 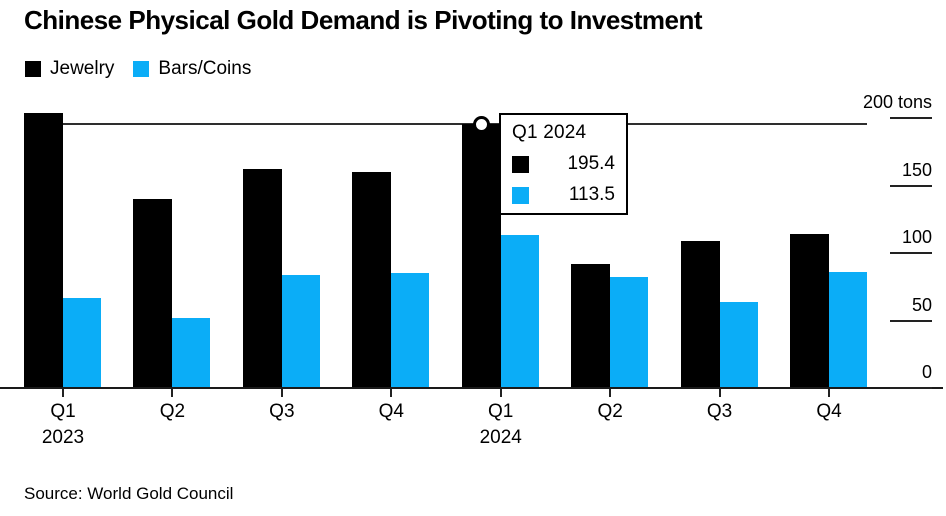 I want to click on x-tick-q1-2024, so click(x=500, y=393).